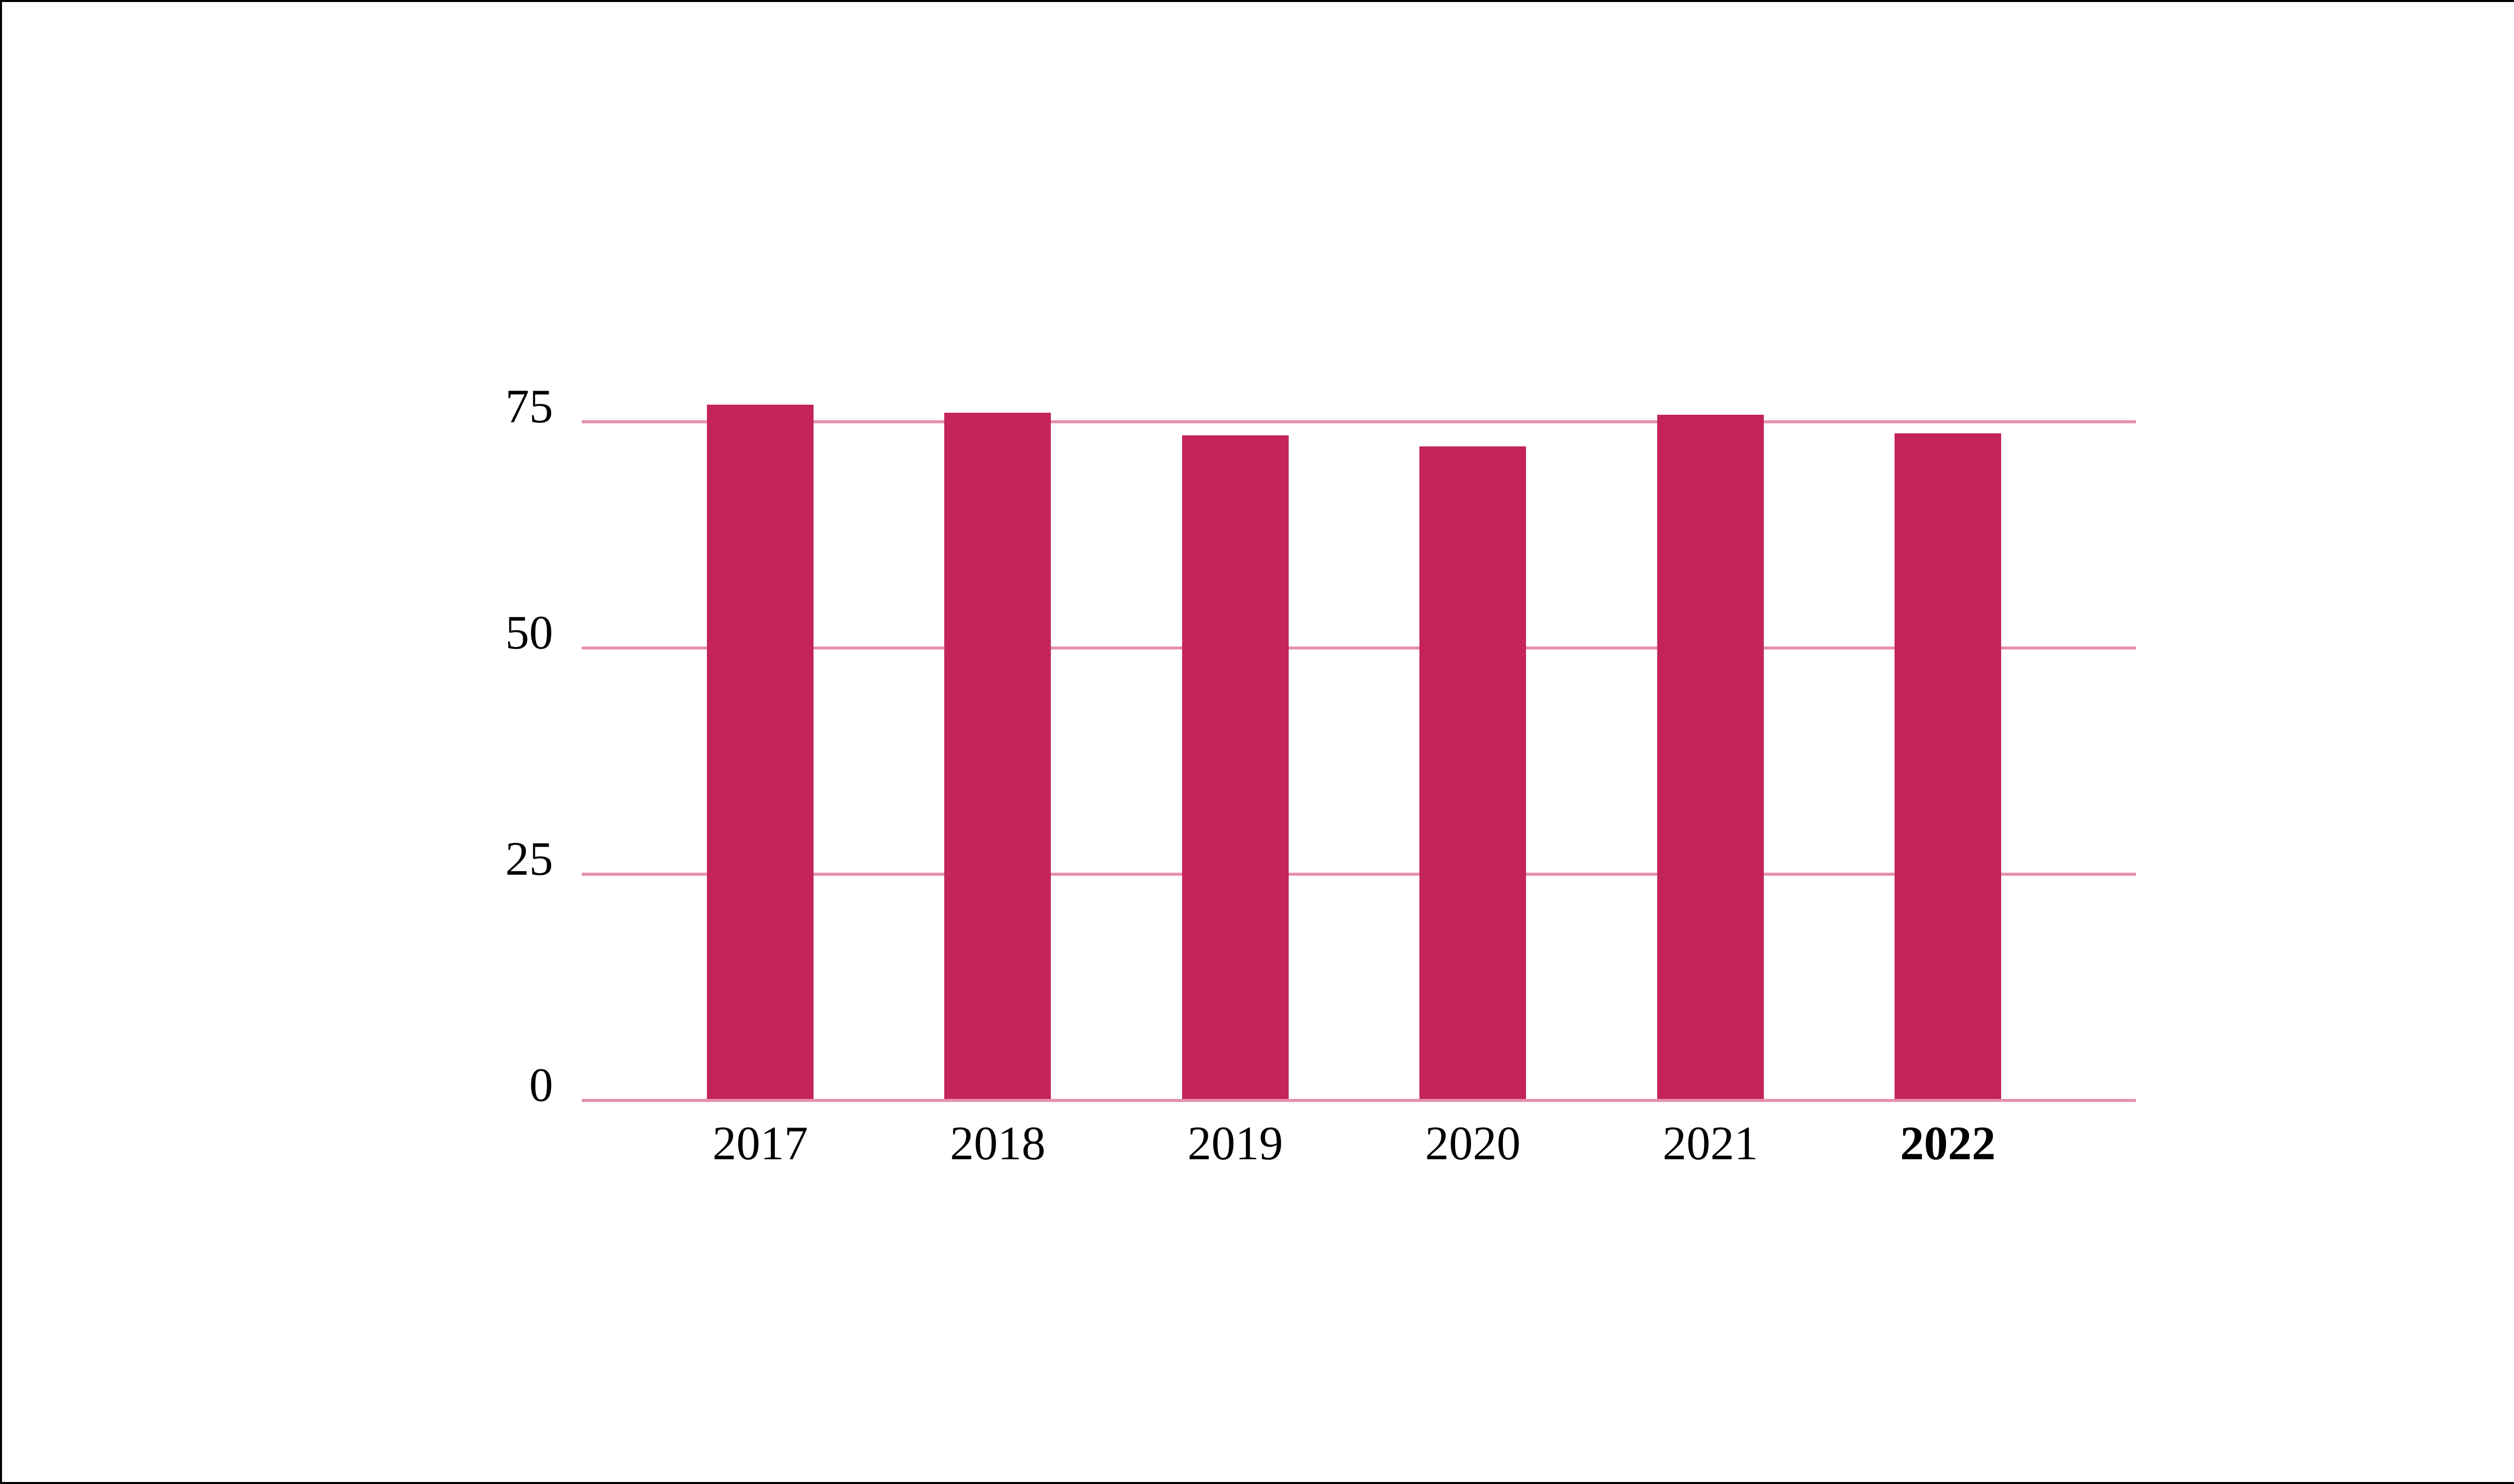 Image resolution: width=2514 pixels, height=1484 pixels. What do you see at coordinates (997, 757) in the screenshot?
I see `bar-2018` at bounding box center [997, 757].